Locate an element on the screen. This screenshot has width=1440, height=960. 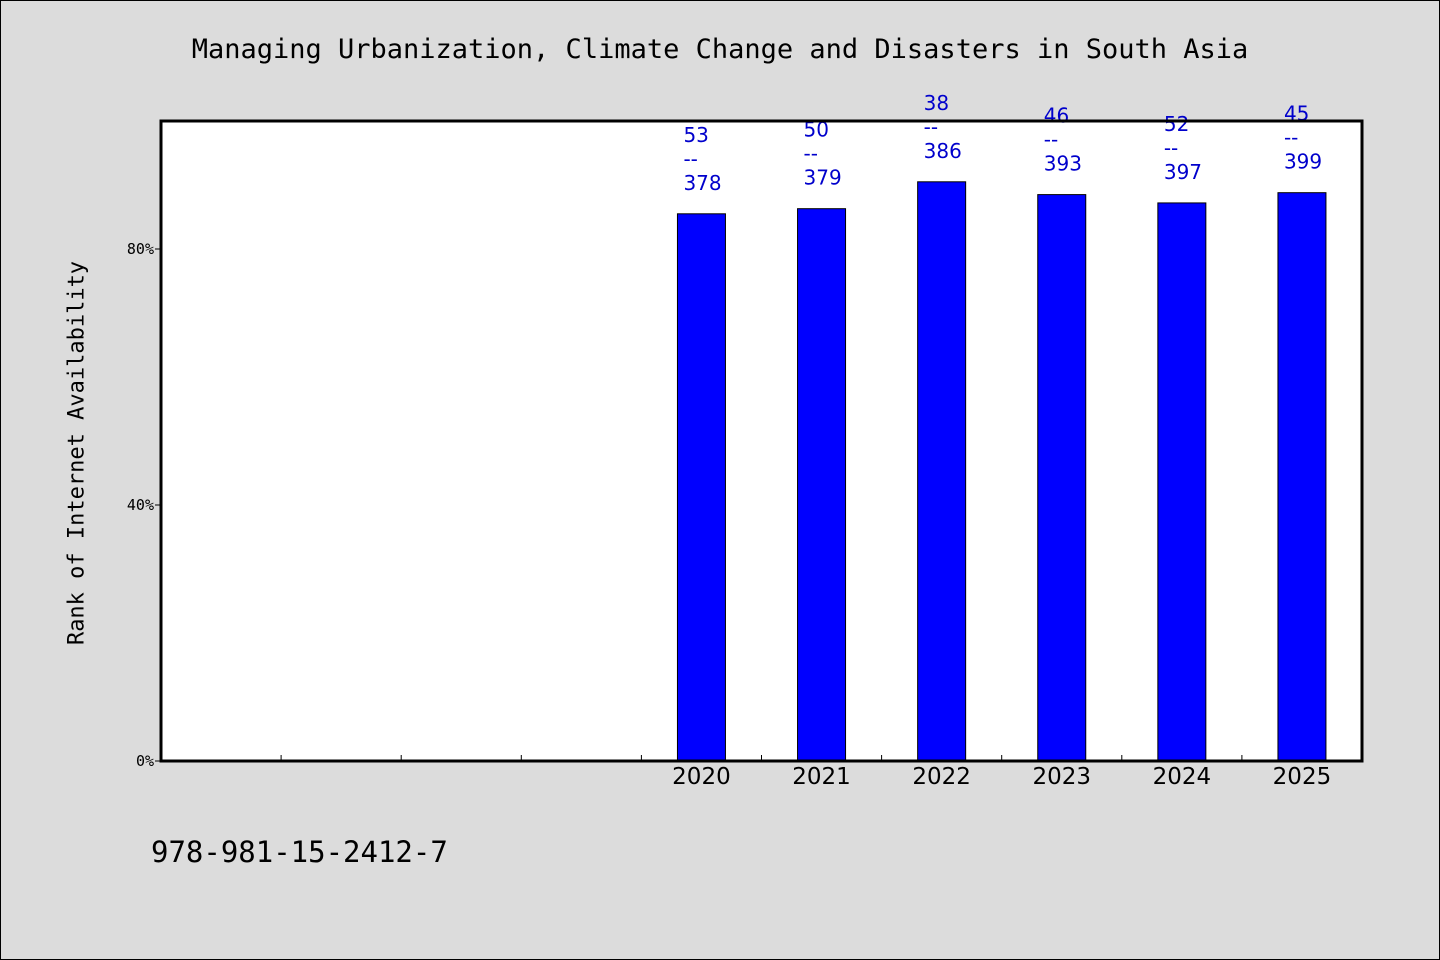
x-tick-label-2021: 2021 is located at coordinates (821, 777).